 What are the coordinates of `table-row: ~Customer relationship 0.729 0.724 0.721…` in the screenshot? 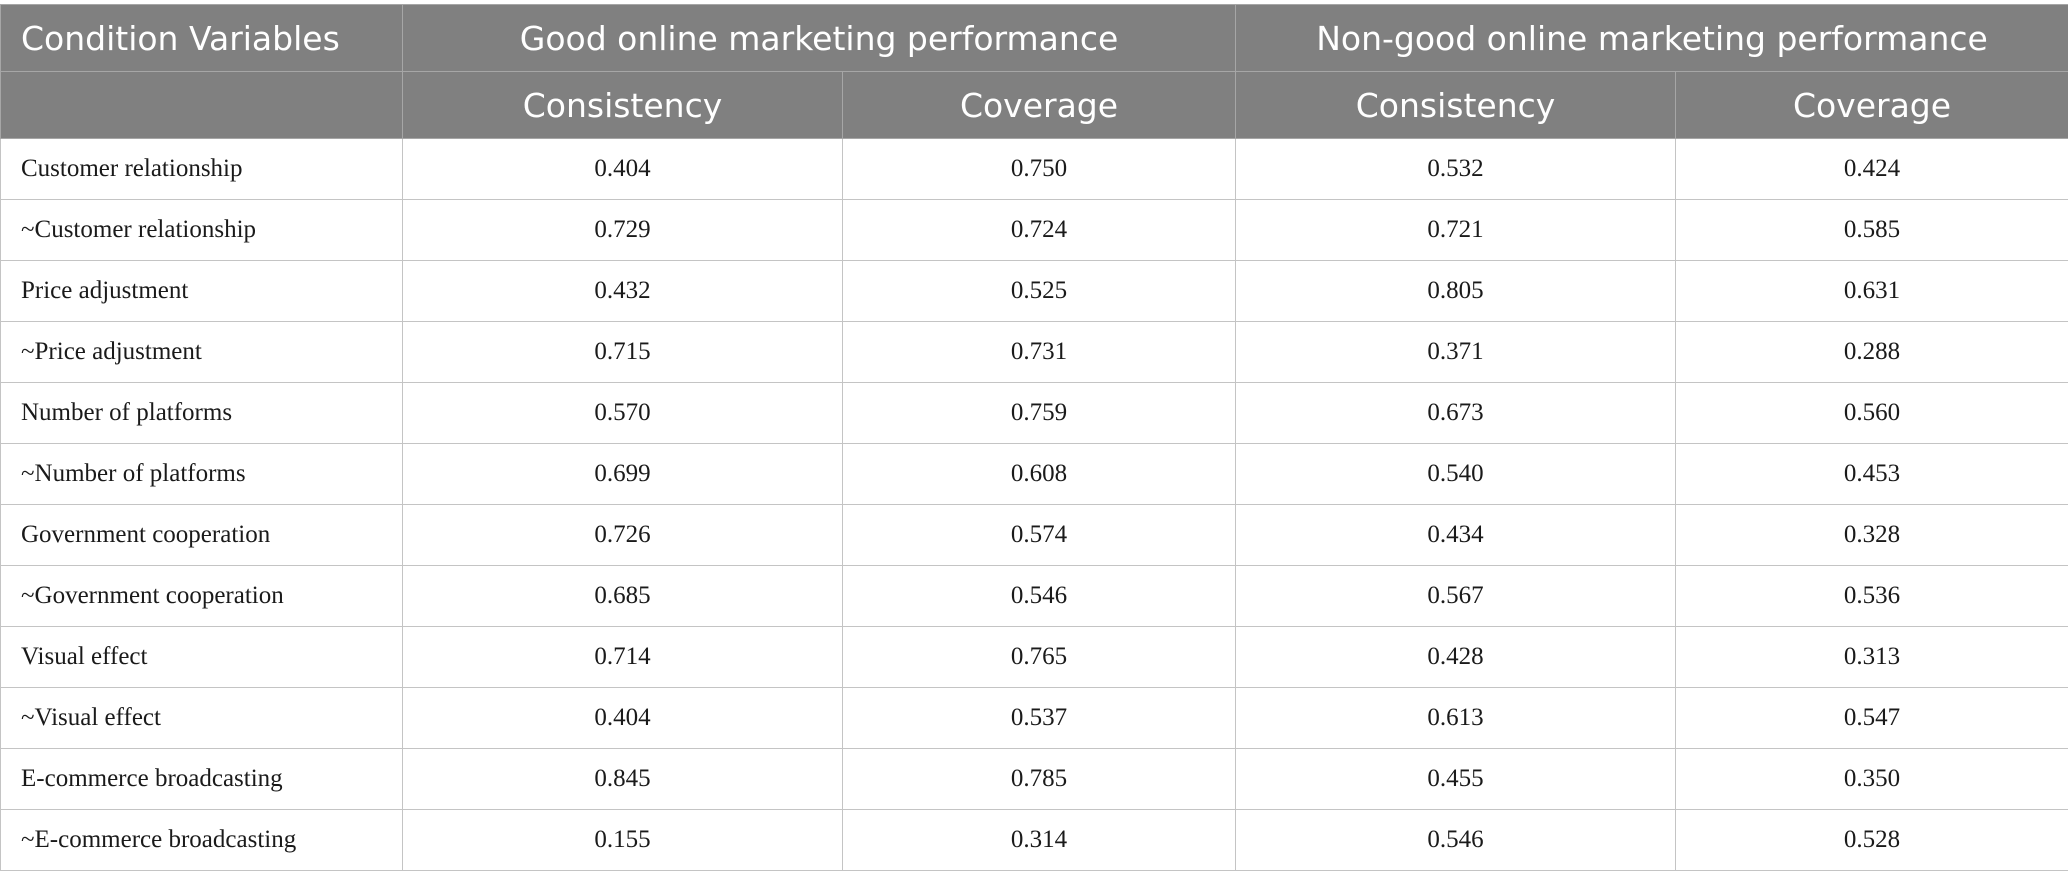 It's located at (1034, 230).